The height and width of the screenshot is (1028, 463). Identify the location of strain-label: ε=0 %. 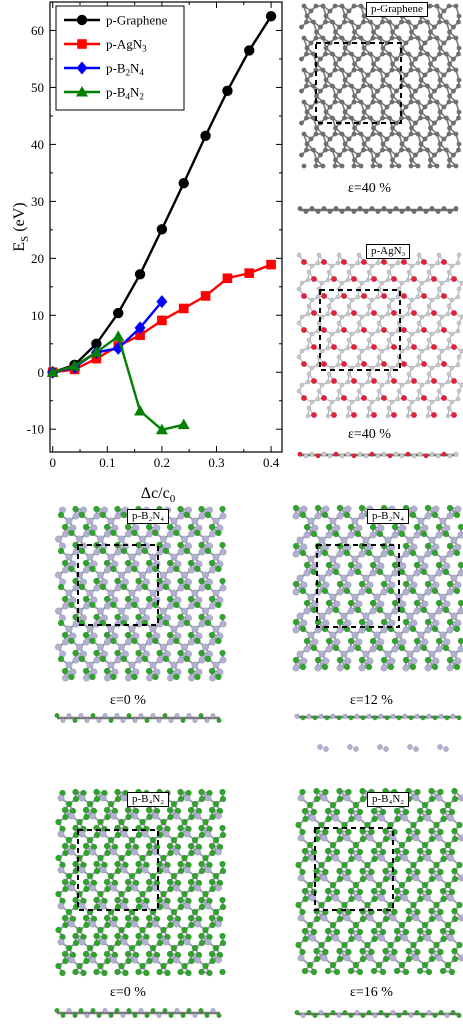
(128, 700).